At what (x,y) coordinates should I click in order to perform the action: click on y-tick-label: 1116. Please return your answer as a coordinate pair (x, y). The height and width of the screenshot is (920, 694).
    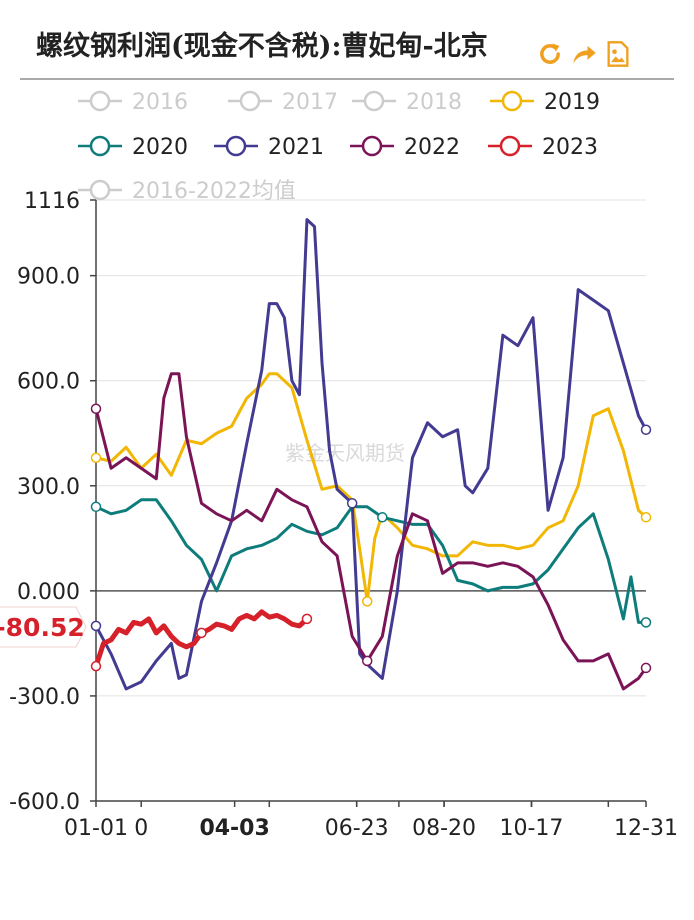
    Looking at the image, I should click on (52, 201).